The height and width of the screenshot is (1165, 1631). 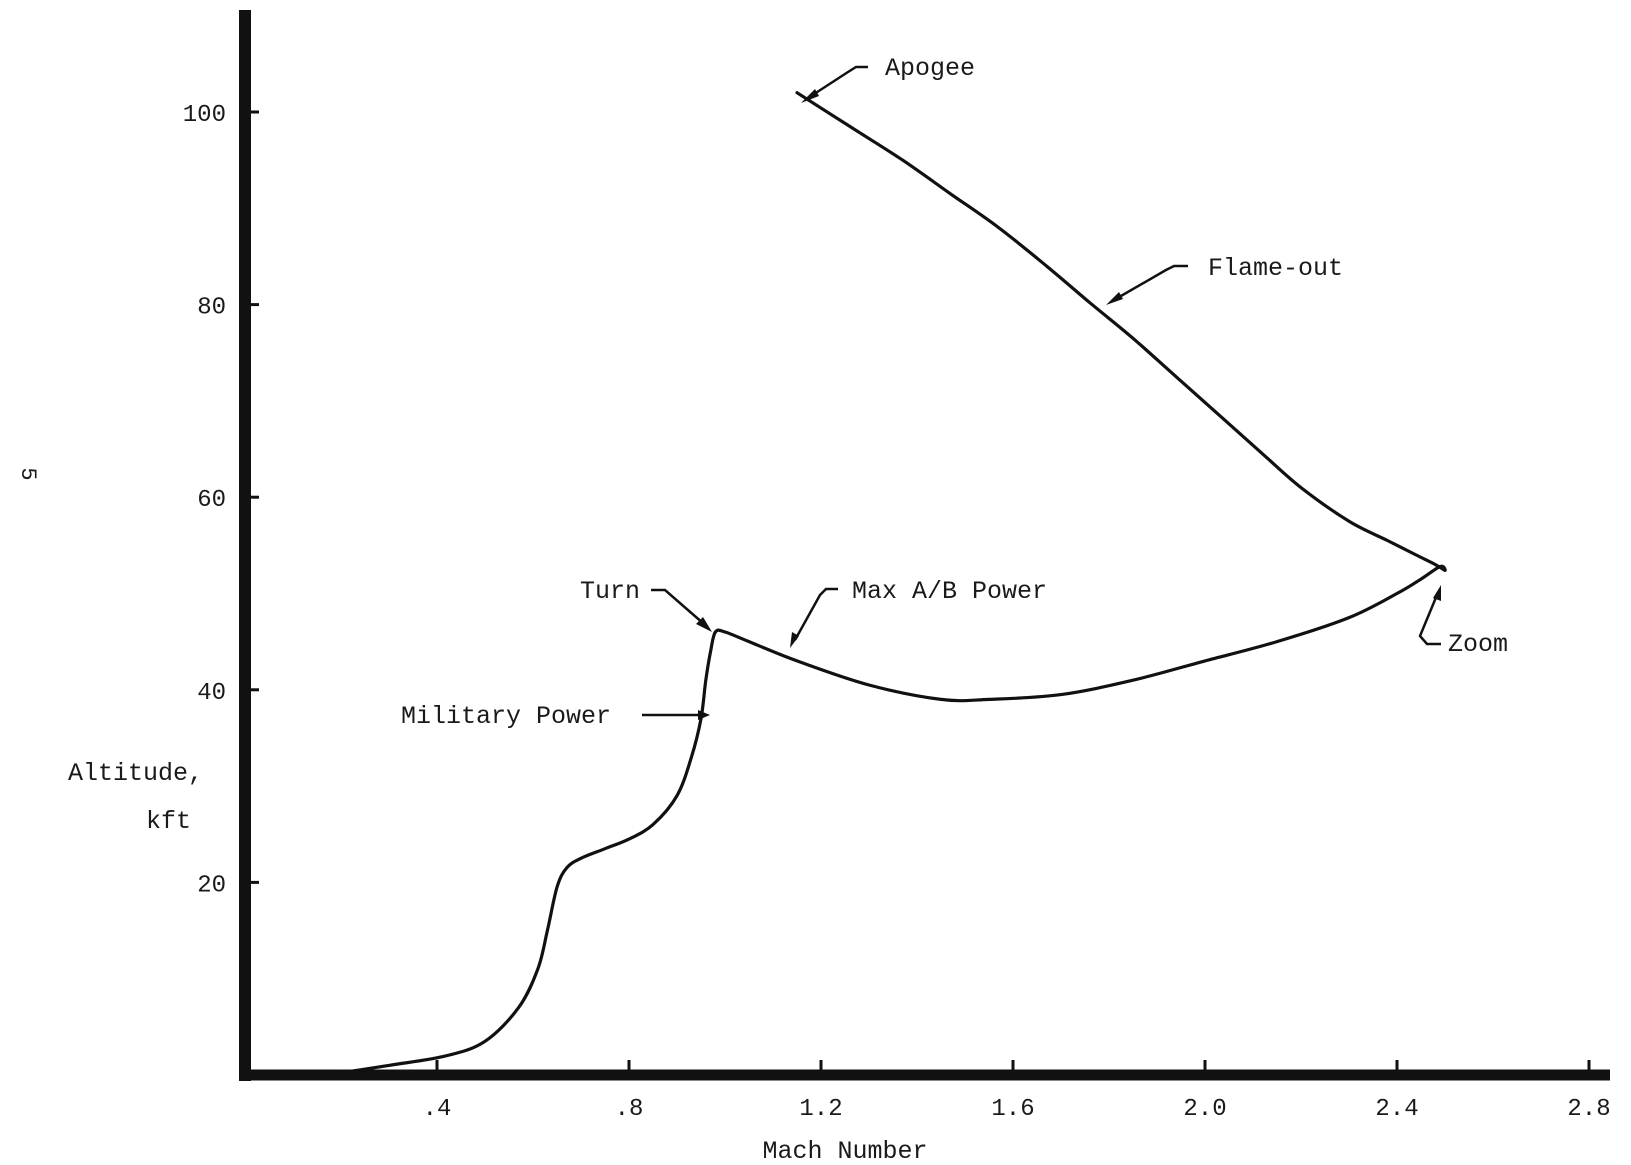 I want to click on annotation-flame-out-arrowhead, so click(x=1114, y=298).